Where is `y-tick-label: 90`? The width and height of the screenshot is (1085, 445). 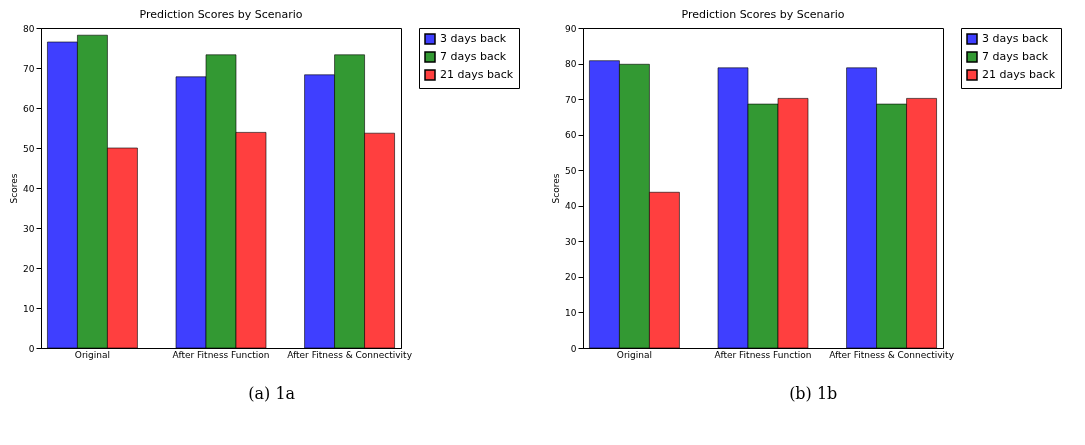 y-tick-label: 90 is located at coordinates (570, 28).